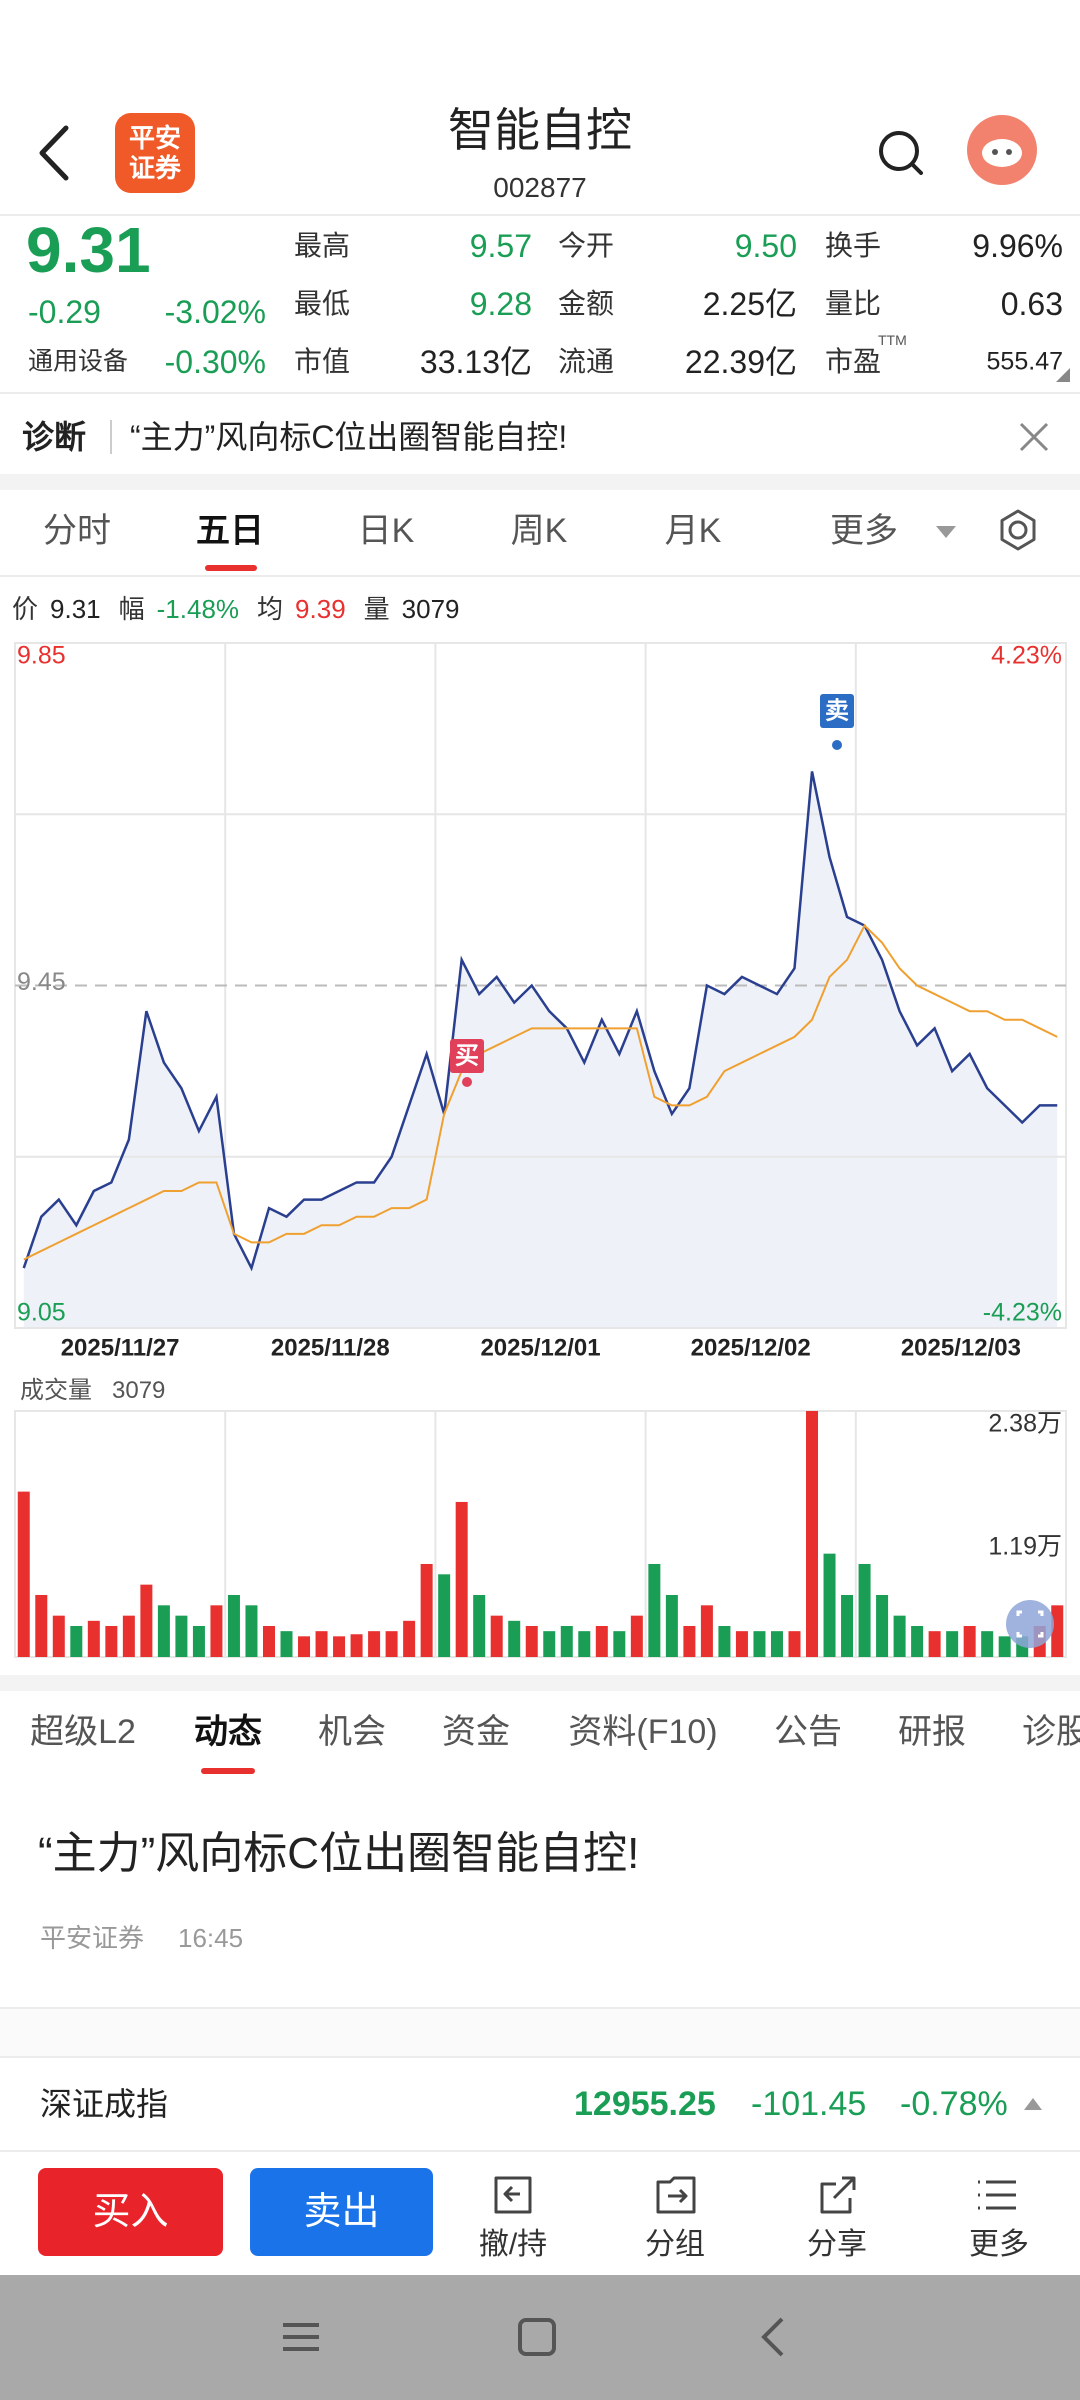 The height and width of the screenshot is (2400, 1080). What do you see at coordinates (320, 609) in the screenshot?
I see `info-value: 9.39` at bounding box center [320, 609].